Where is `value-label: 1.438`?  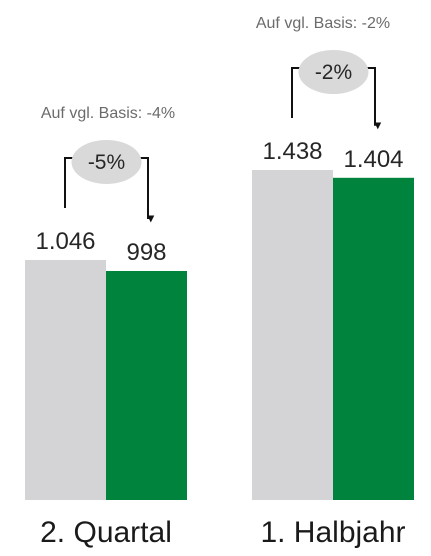
value-label: 1.438 is located at coordinates (292, 151).